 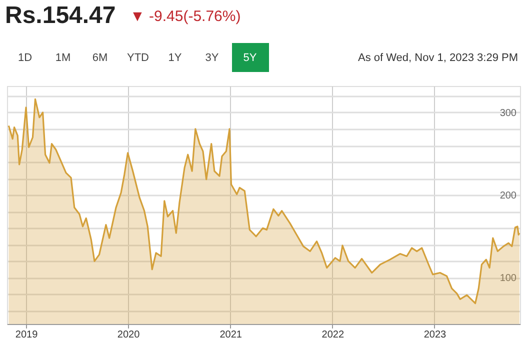 I want to click on text: As of Wed, Nov 1, 2023 3:29 PM, so click(x=438, y=58).